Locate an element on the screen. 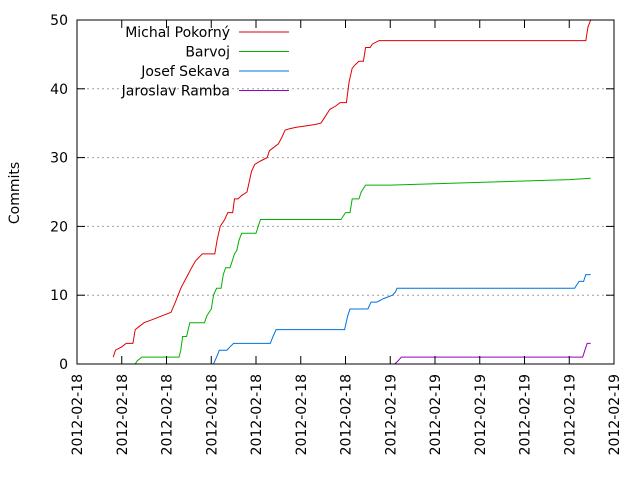 The width and height of the screenshot is (640, 480). y-axis-title: Commits is located at coordinates (15, 193).